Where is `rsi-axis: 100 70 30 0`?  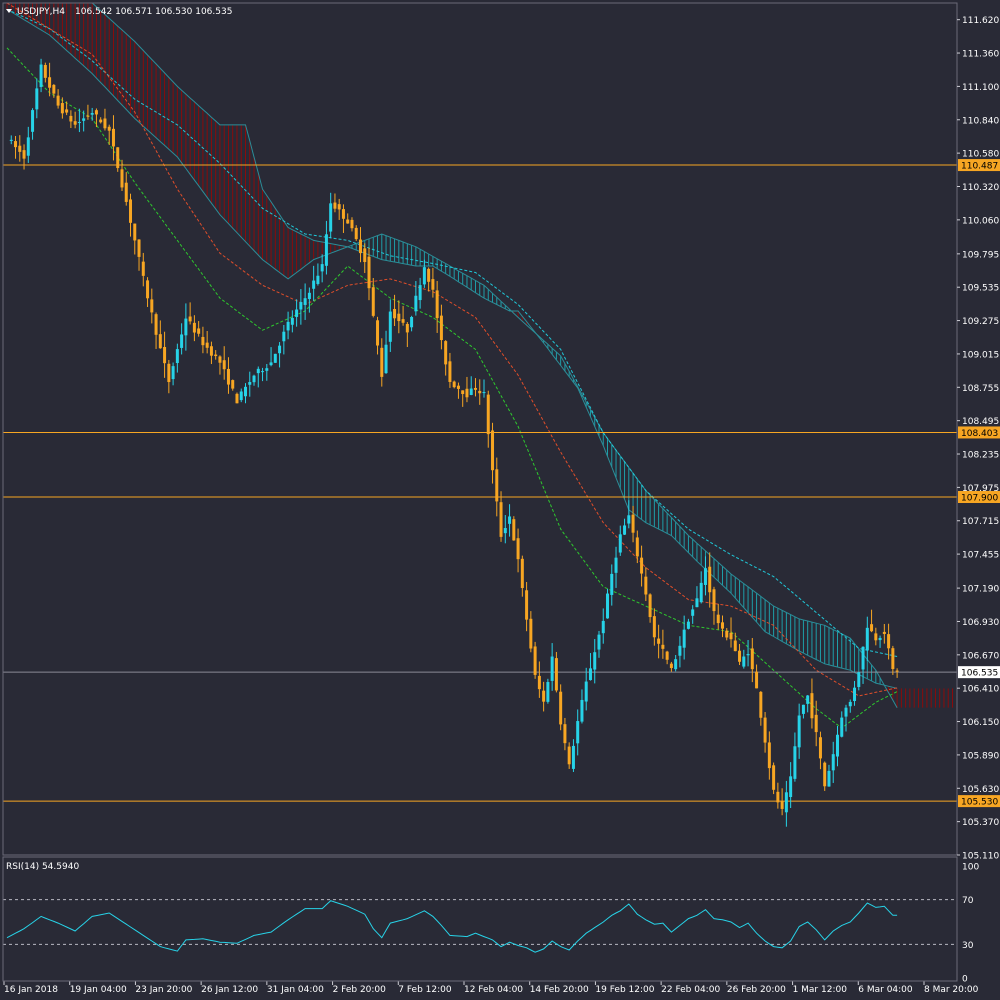 rsi-axis: 100 70 30 0 is located at coordinates (970, 924).